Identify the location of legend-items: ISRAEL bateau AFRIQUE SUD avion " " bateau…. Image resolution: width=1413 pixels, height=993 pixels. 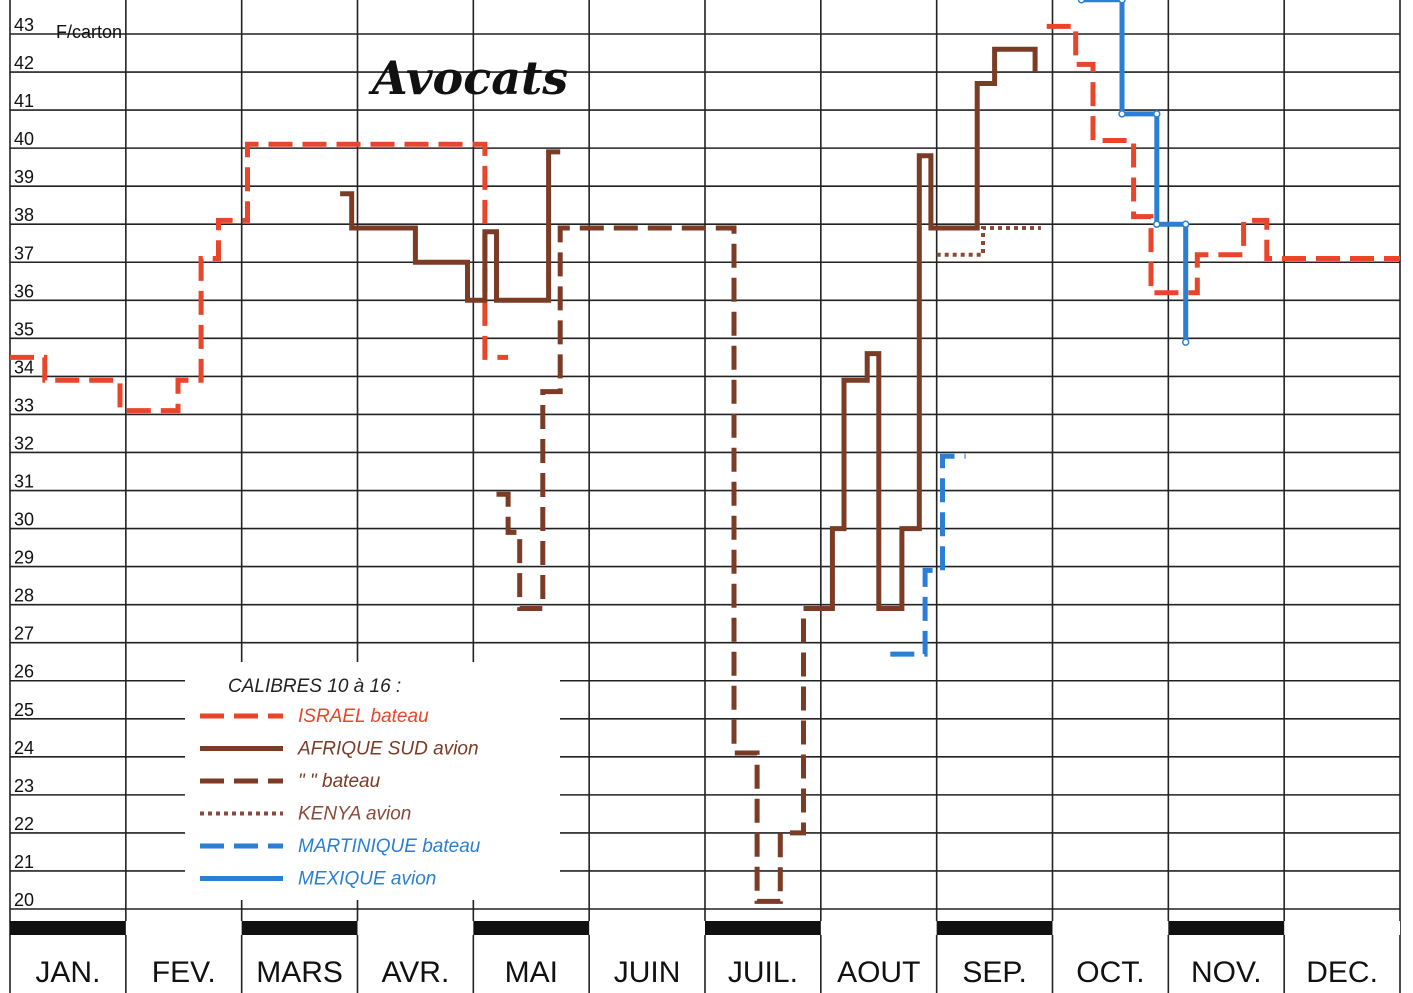
(340, 798).